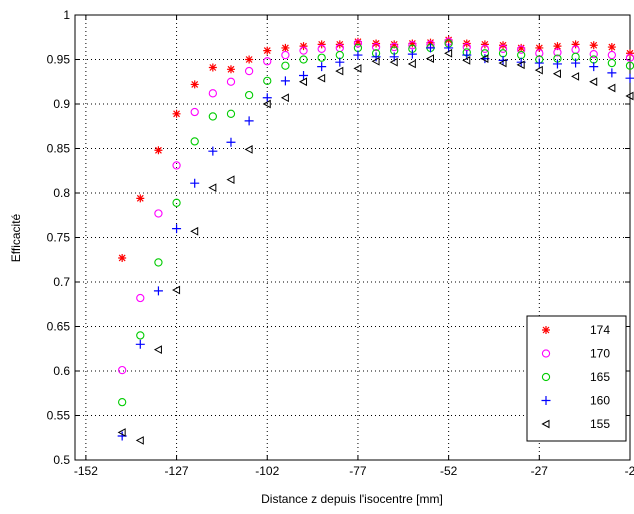  Describe the element at coordinates (449, 471) in the screenshot. I see `x-tick-label: -52` at that location.